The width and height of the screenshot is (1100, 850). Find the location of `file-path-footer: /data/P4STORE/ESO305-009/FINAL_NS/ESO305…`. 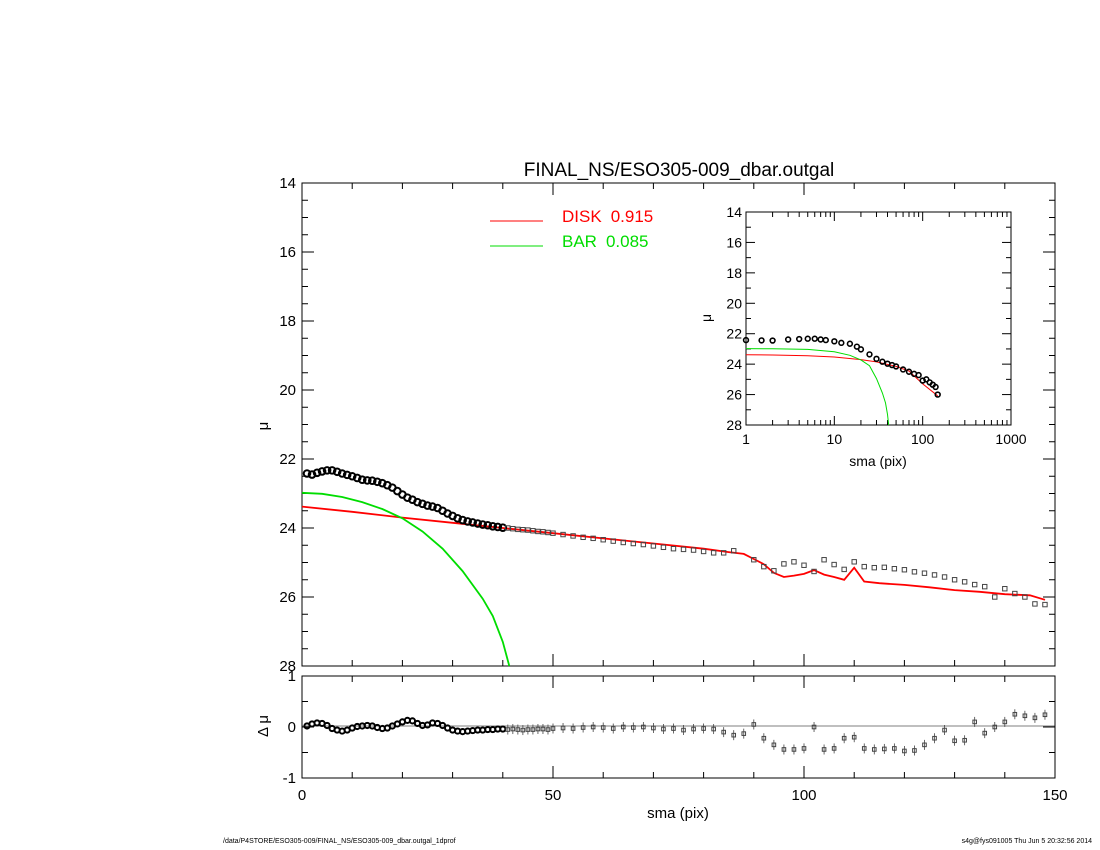

file-path-footer: /data/P4STORE/ESO305-009/FINAL_NS/ESO305… is located at coordinates (339, 841).